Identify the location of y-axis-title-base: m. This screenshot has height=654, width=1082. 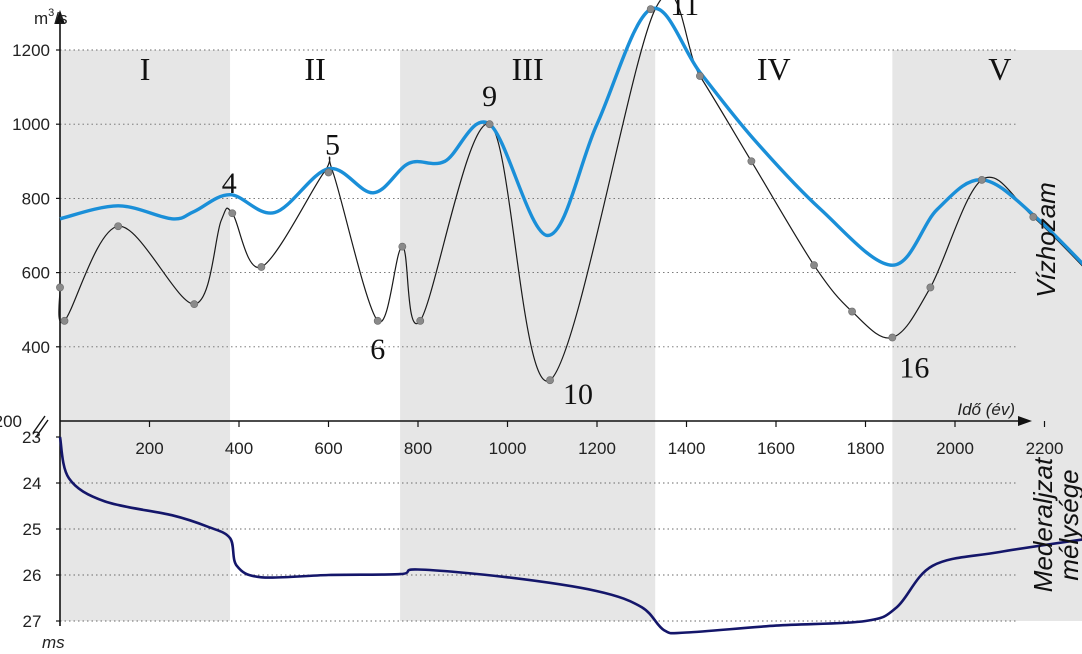
(41, 18).